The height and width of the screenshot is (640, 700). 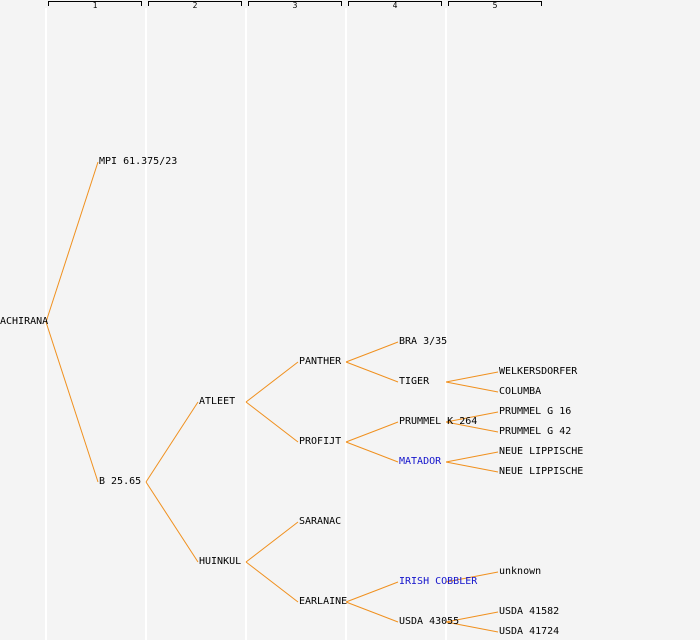 What do you see at coordinates (472, 467) in the screenshot?
I see `edge-matador-neue2` at bounding box center [472, 467].